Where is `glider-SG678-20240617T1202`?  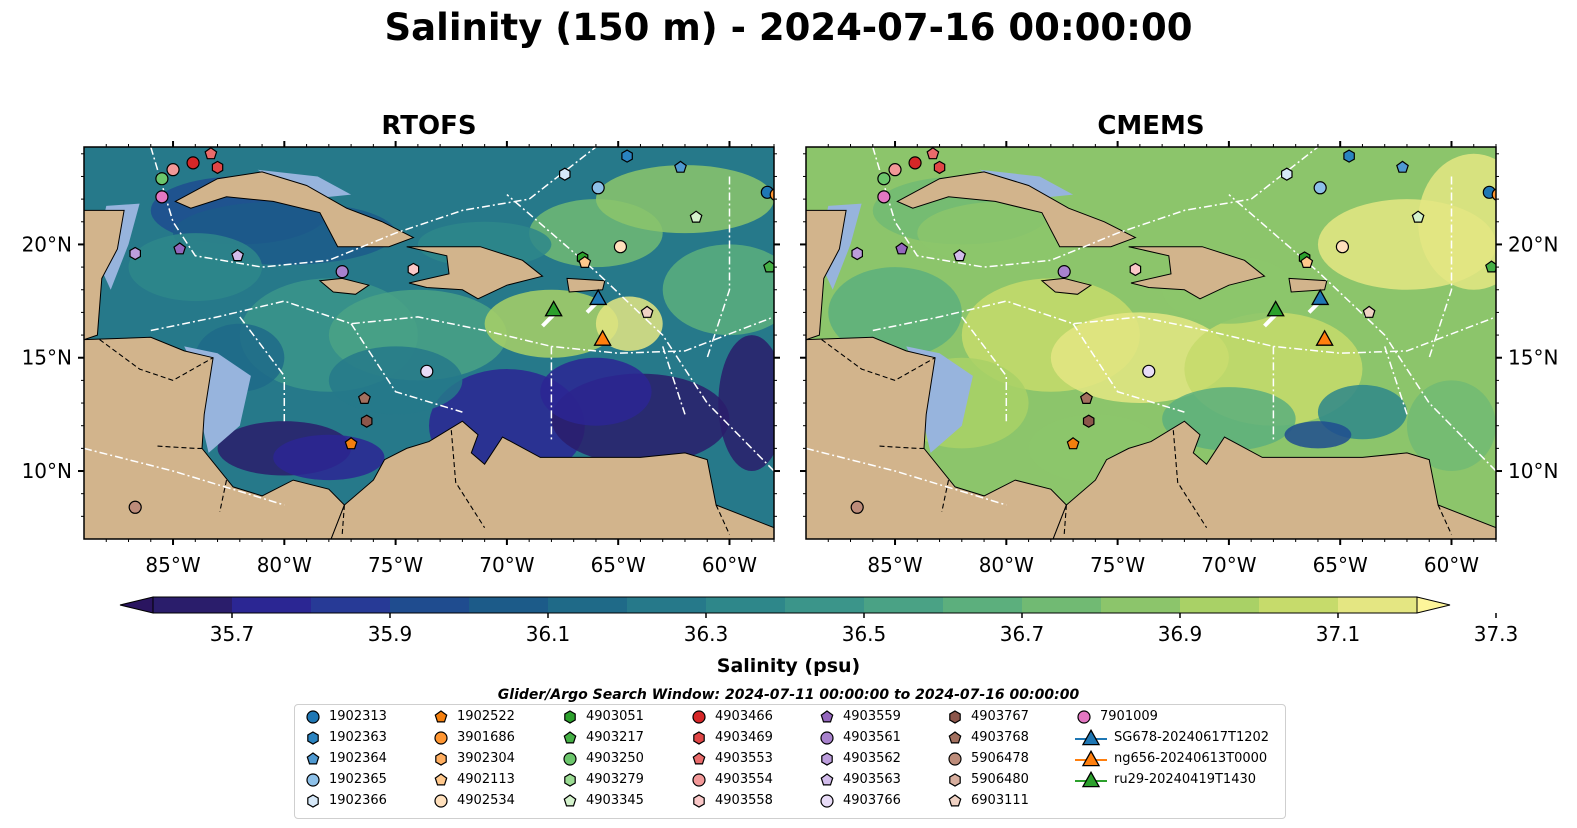
glider-SG678-20240617T1202 is located at coordinates (1320, 297).